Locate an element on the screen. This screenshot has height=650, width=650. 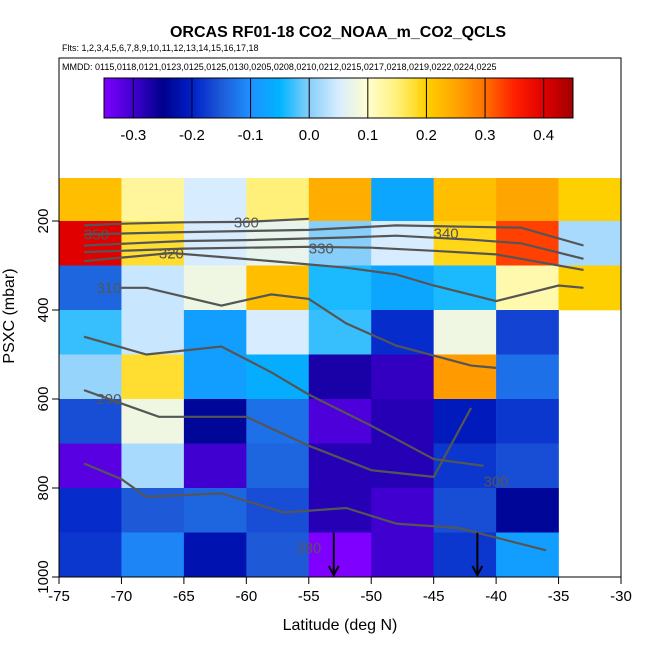
contour-label: 290 is located at coordinates (108, 399).